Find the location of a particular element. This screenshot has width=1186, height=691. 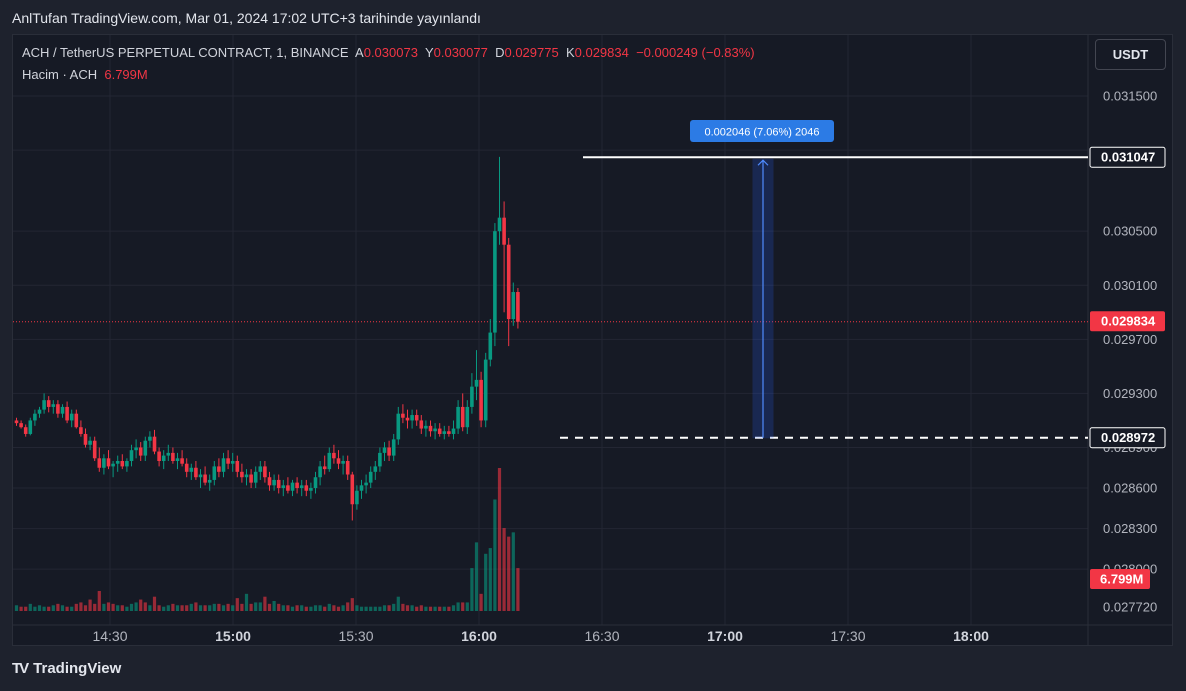

volume-label: Hacim · ACH is located at coordinates (60, 74).